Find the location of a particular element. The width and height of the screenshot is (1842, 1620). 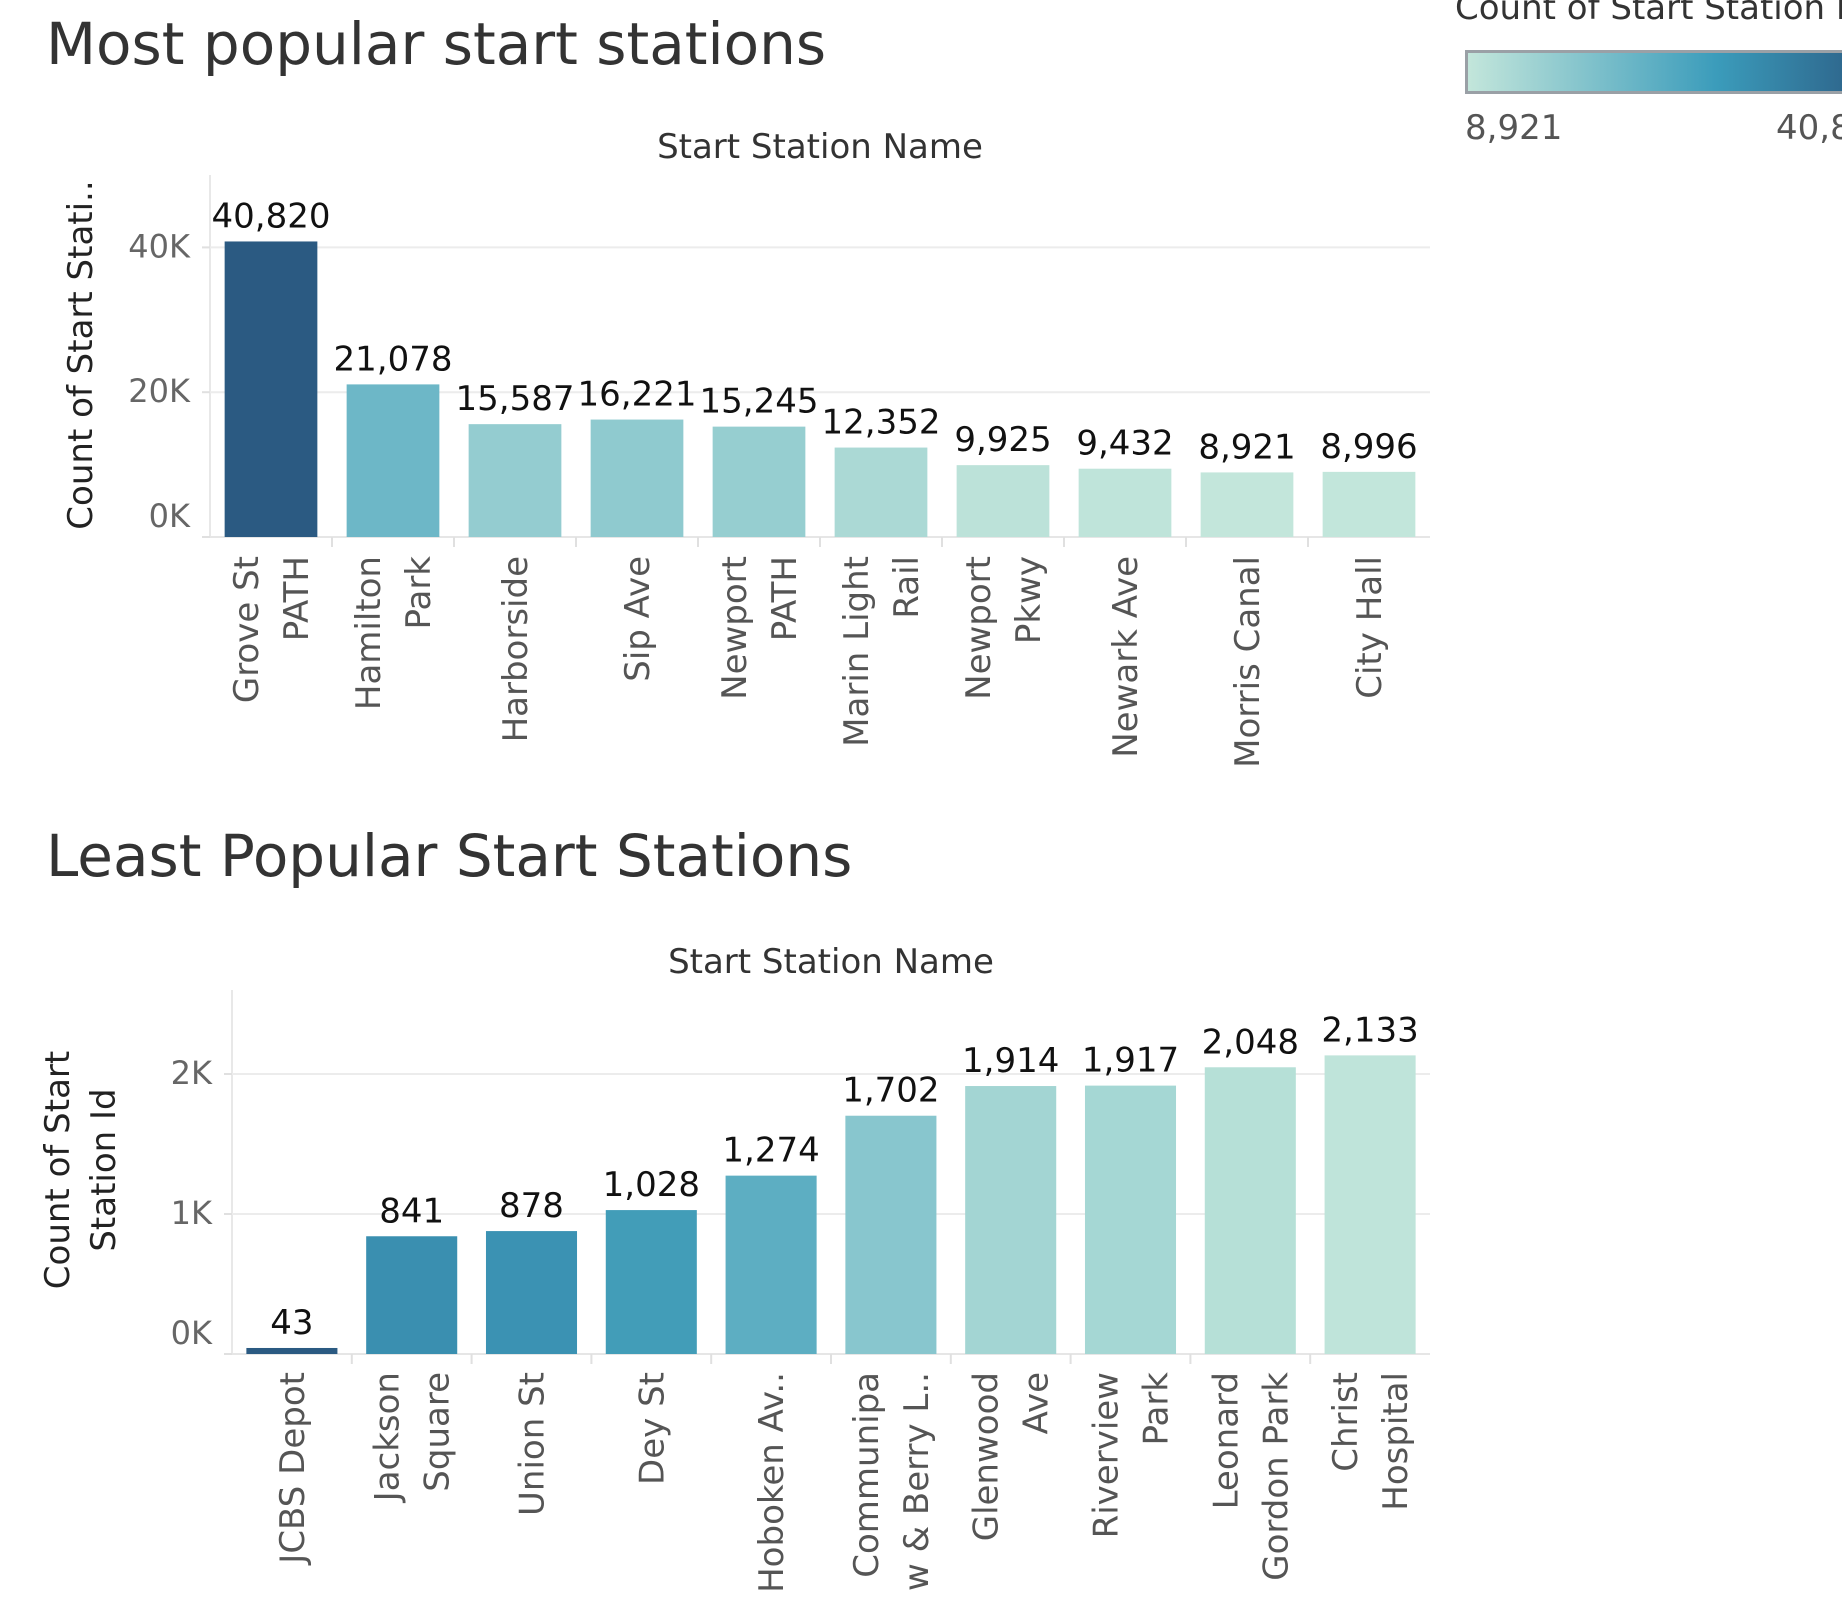

y-axis-title: Count of Start Stati.. is located at coordinates (81, 354).